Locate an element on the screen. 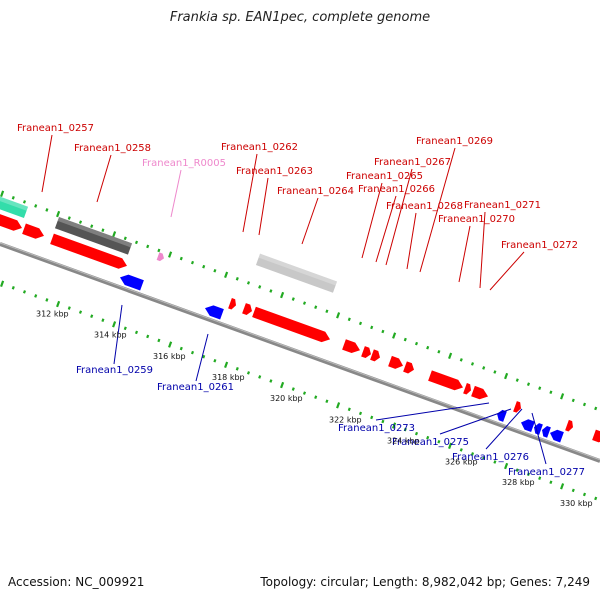 Image resolution: width=600 pixels, height=600 pixels. label-forward-gene-1: Franean1_0258 is located at coordinates (112, 148).